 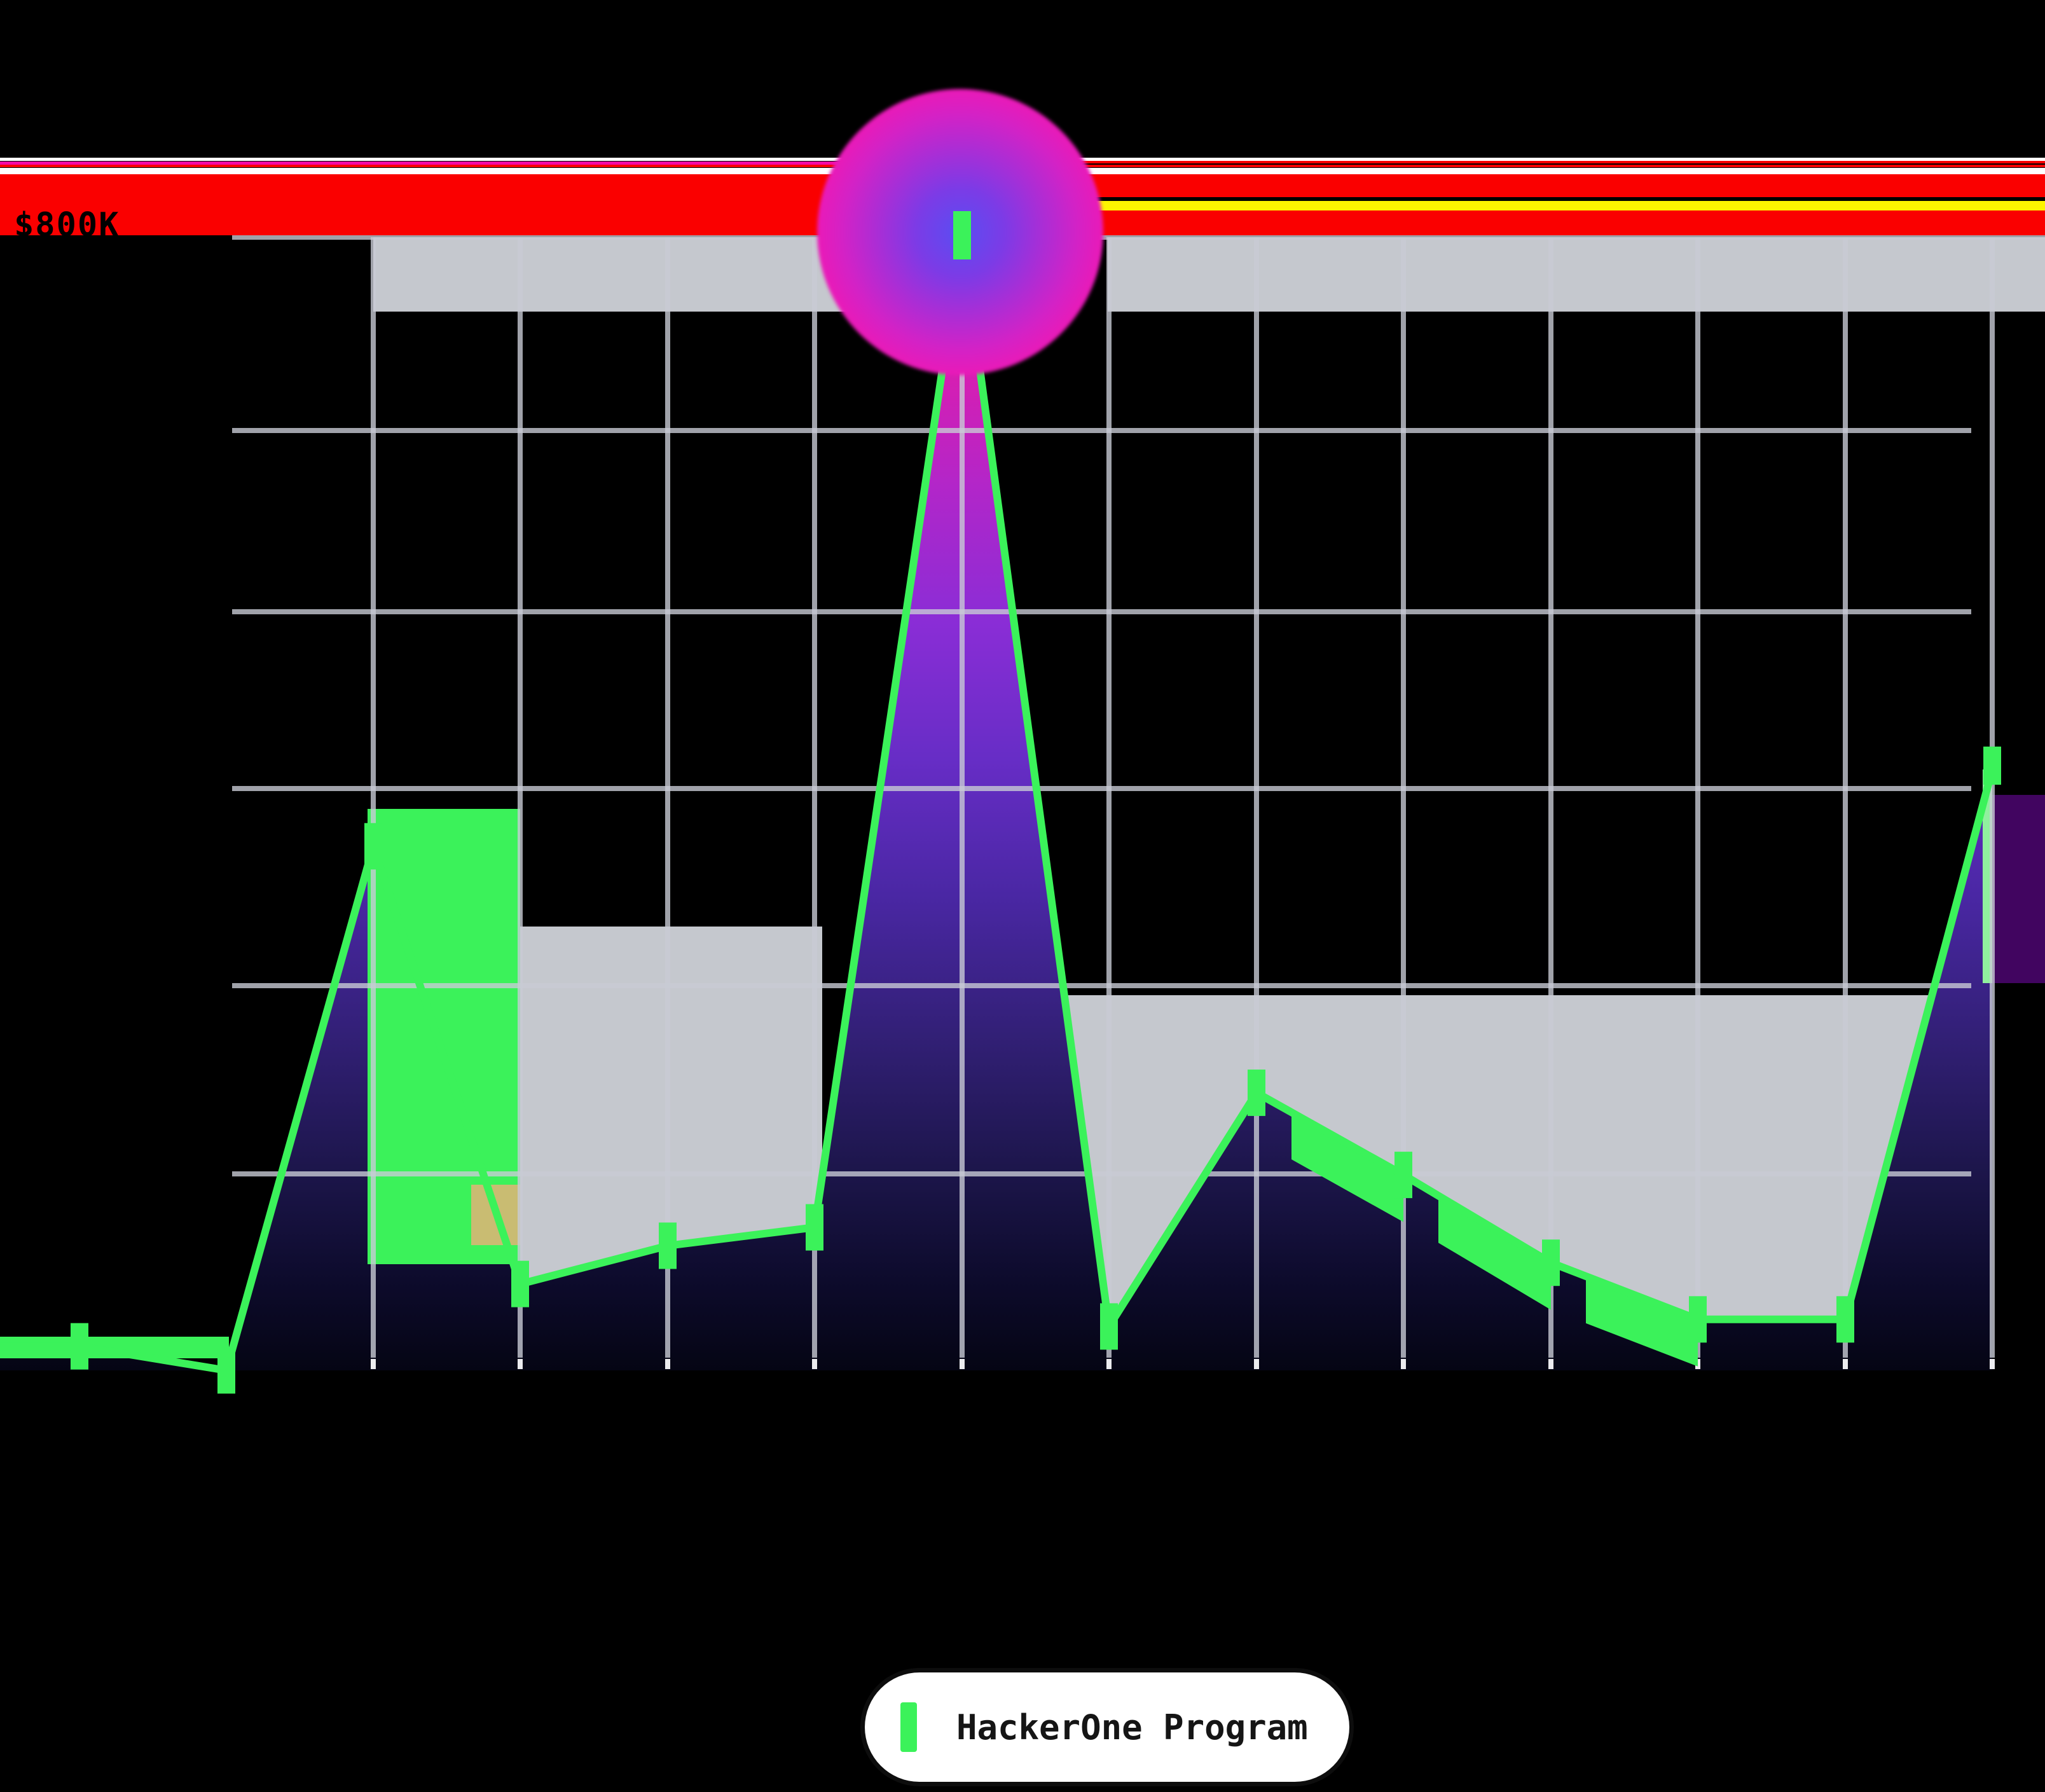 What do you see at coordinates (1531, 199) in the screenshot?
I see `banner-black-stripe` at bounding box center [1531, 199].